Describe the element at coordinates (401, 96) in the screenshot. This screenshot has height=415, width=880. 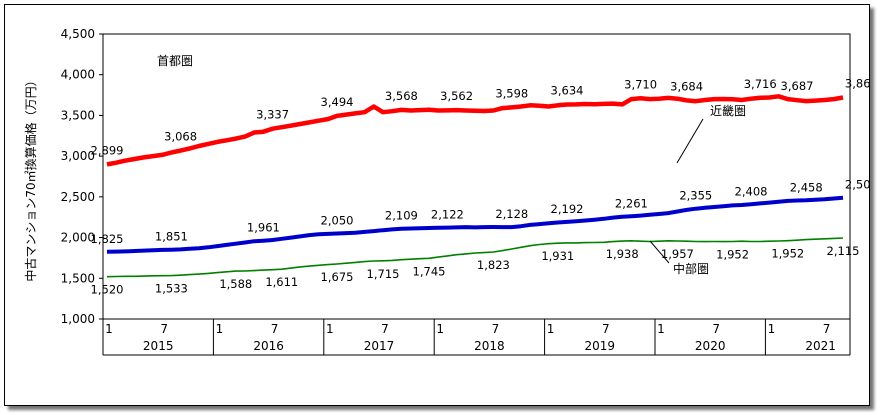
I see `data-label: 3,568` at that location.